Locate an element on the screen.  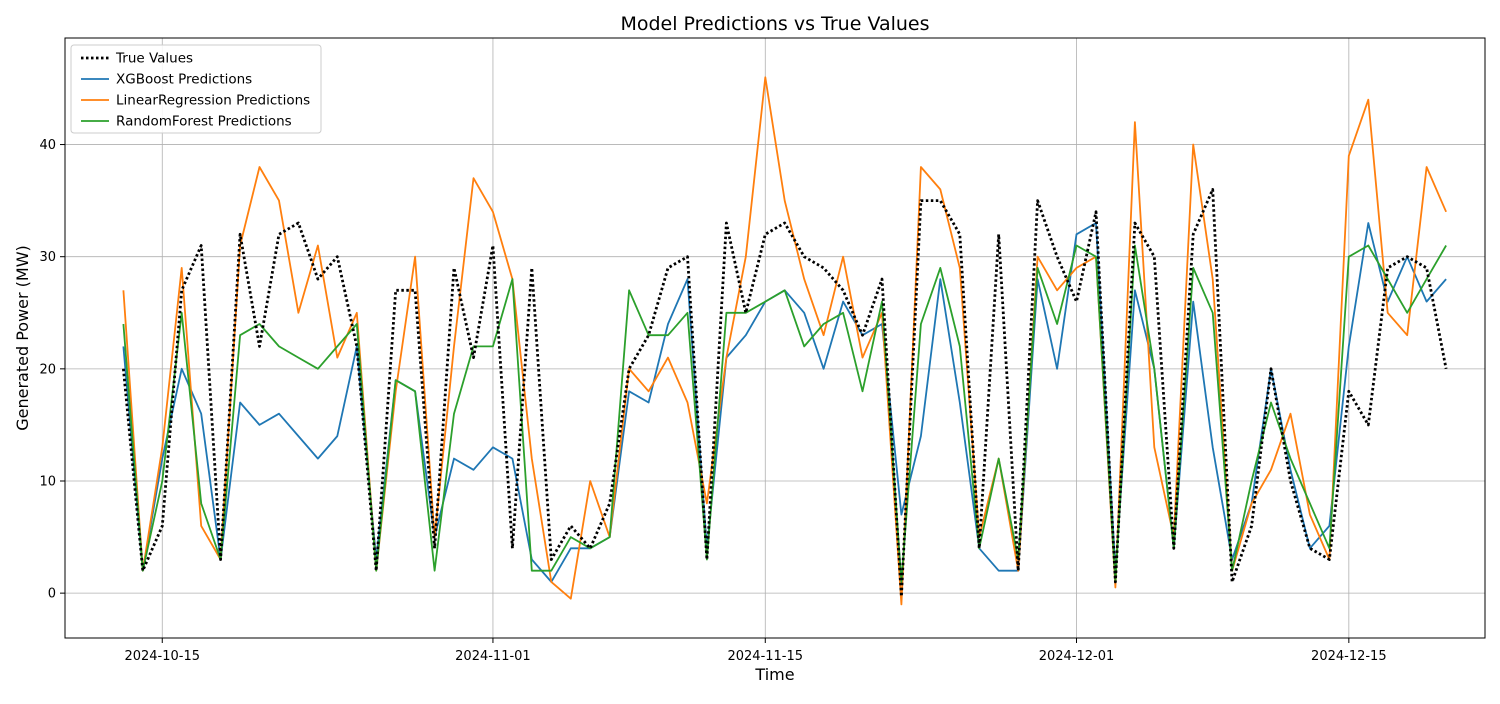
x-tick-label: 2024-12-01 is located at coordinates (1077, 656).